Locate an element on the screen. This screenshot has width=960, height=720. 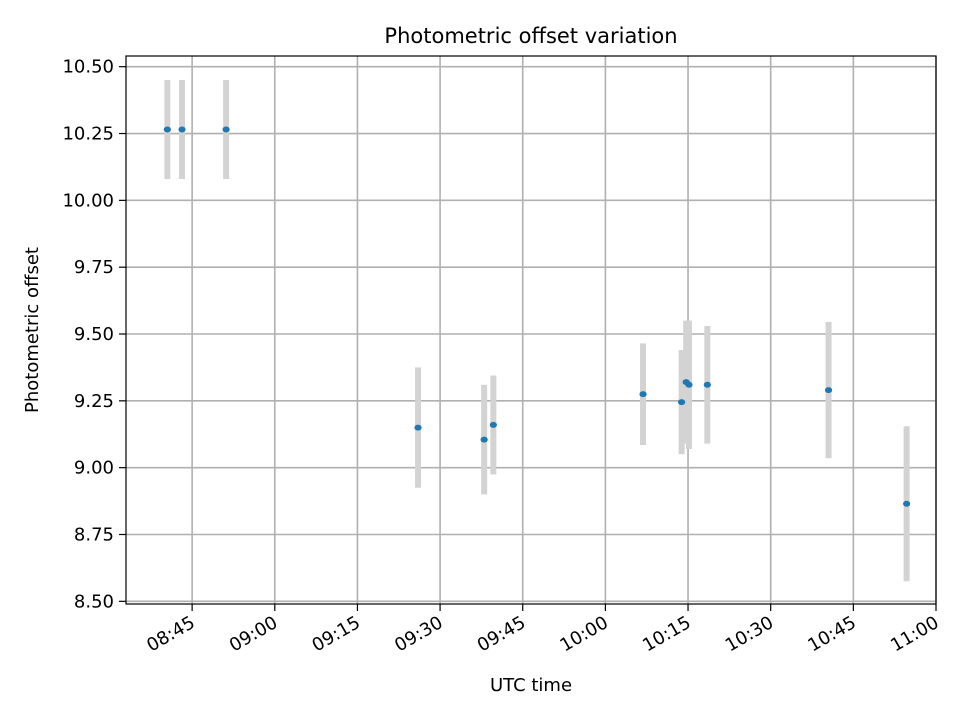
y-tick-label: 9.75 is located at coordinates (94, 267).